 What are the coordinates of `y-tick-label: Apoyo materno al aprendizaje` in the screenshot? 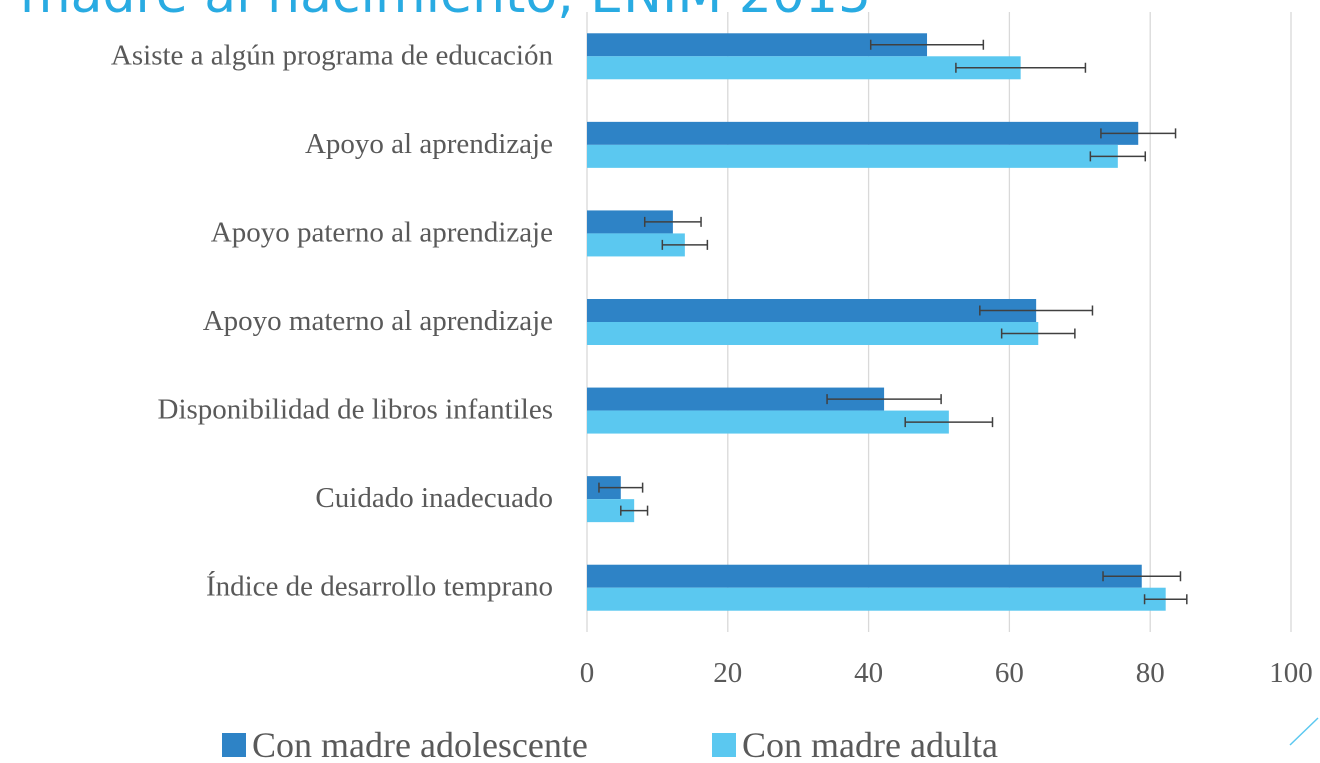 It's located at (378, 321).